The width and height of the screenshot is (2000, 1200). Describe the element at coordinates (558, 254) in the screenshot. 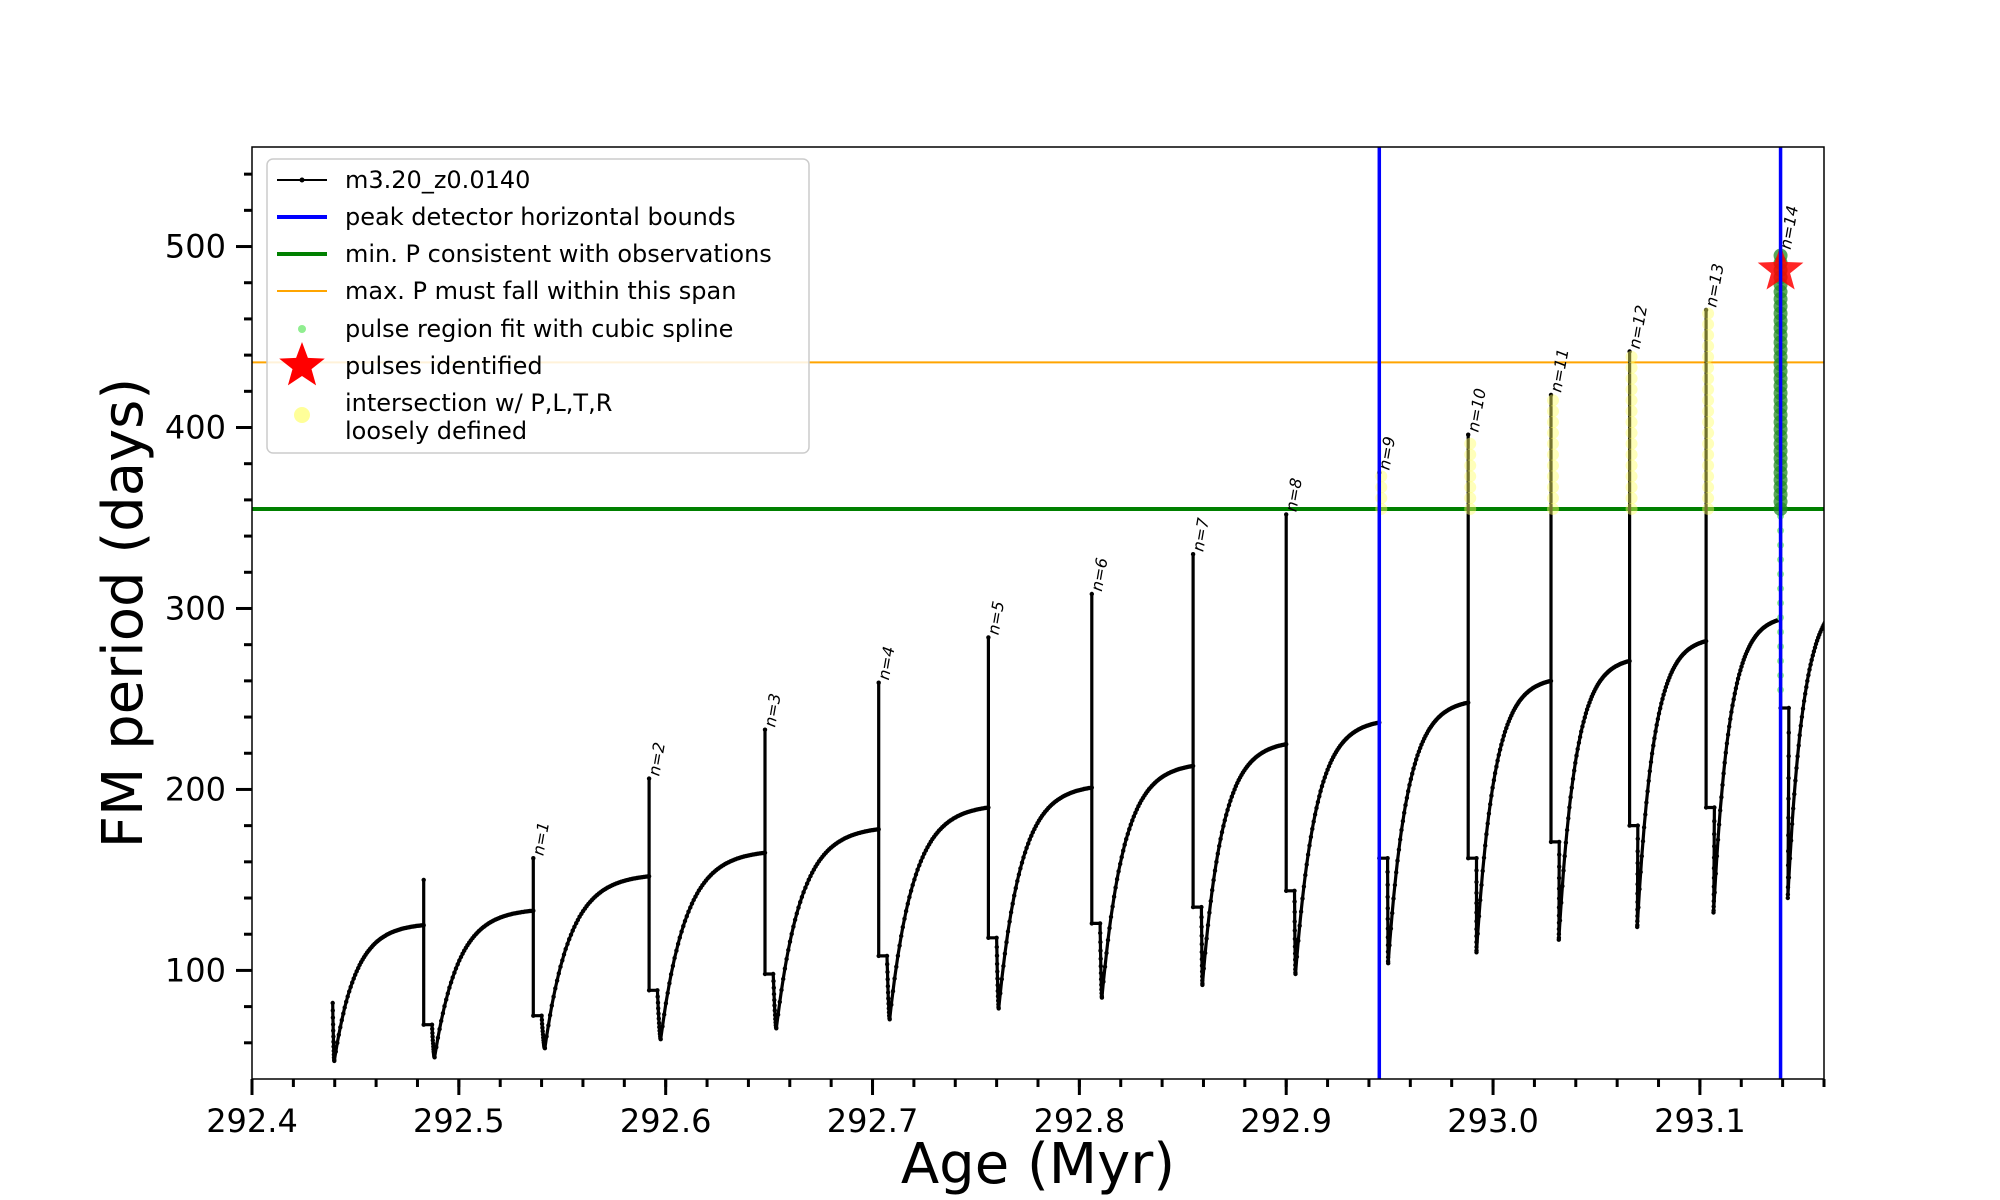

I see `legend-label: min. P consistent with observations` at that location.